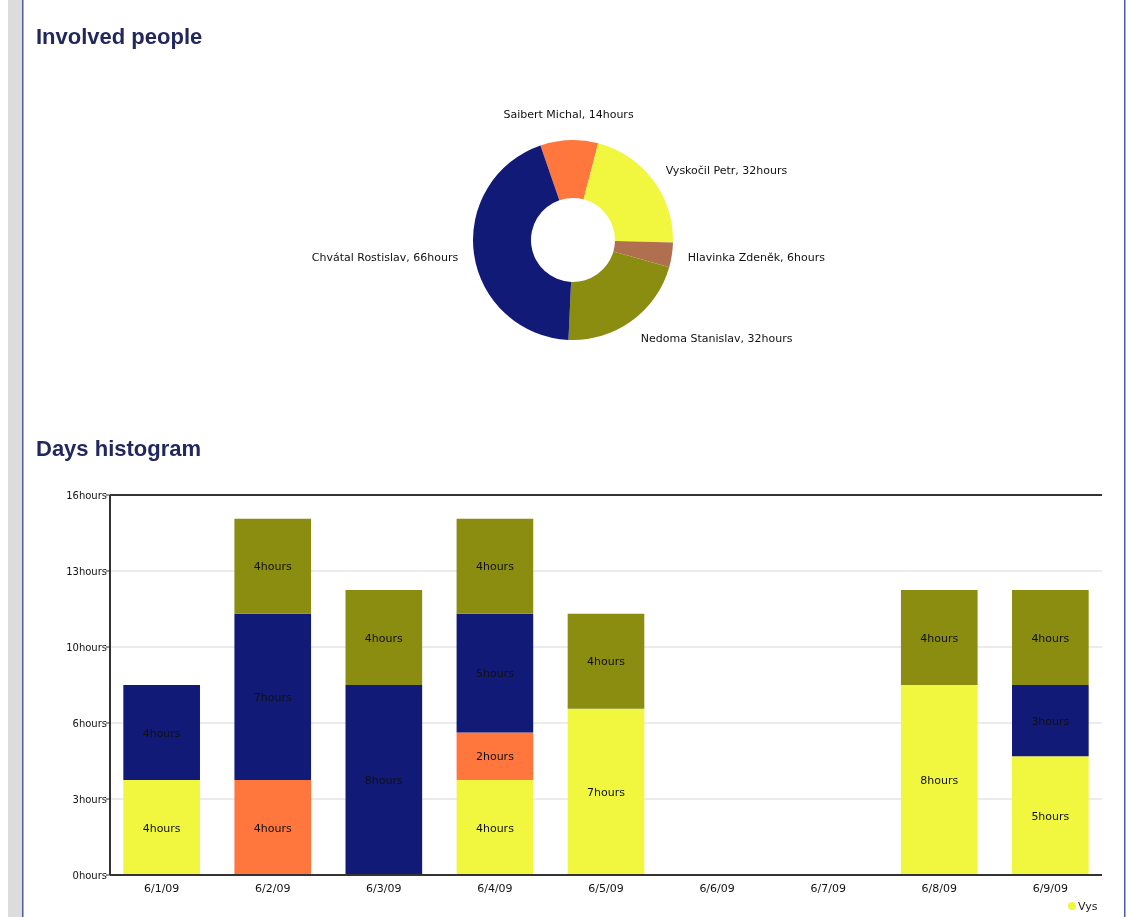  I want to click on data-label: 3hours, so click(1050, 721).